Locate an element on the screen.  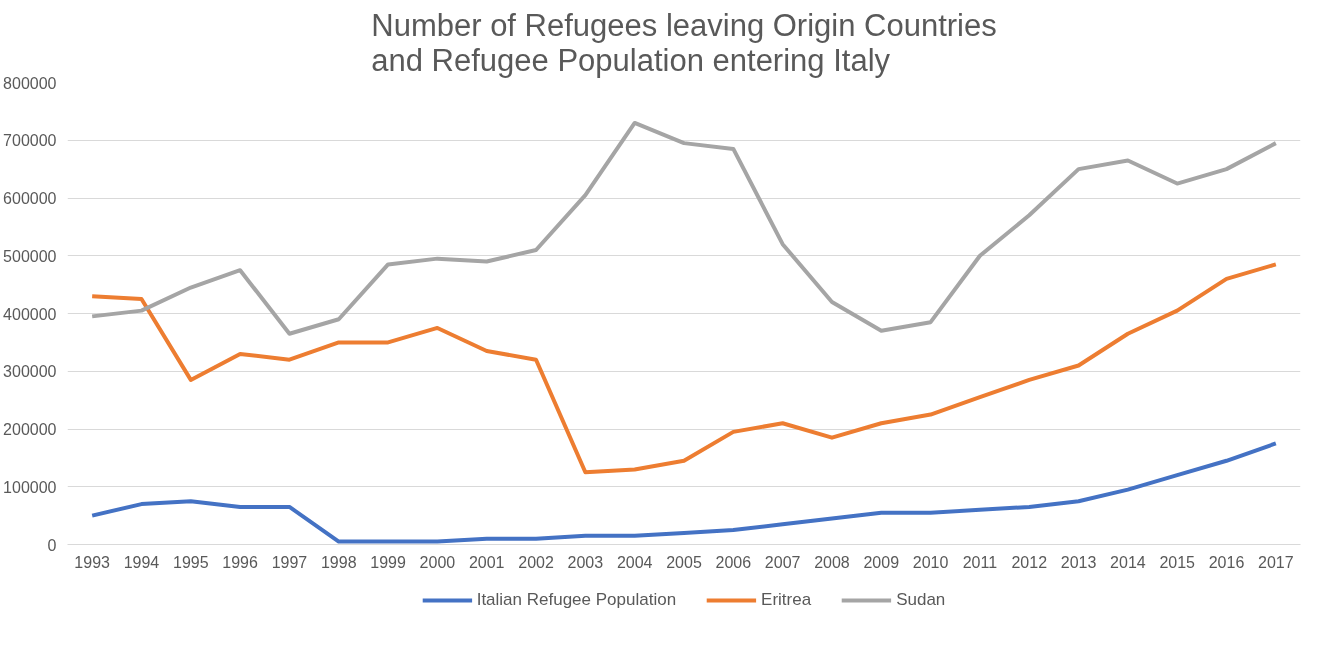
y-tick-label: 0 is located at coordinates (52, 545).